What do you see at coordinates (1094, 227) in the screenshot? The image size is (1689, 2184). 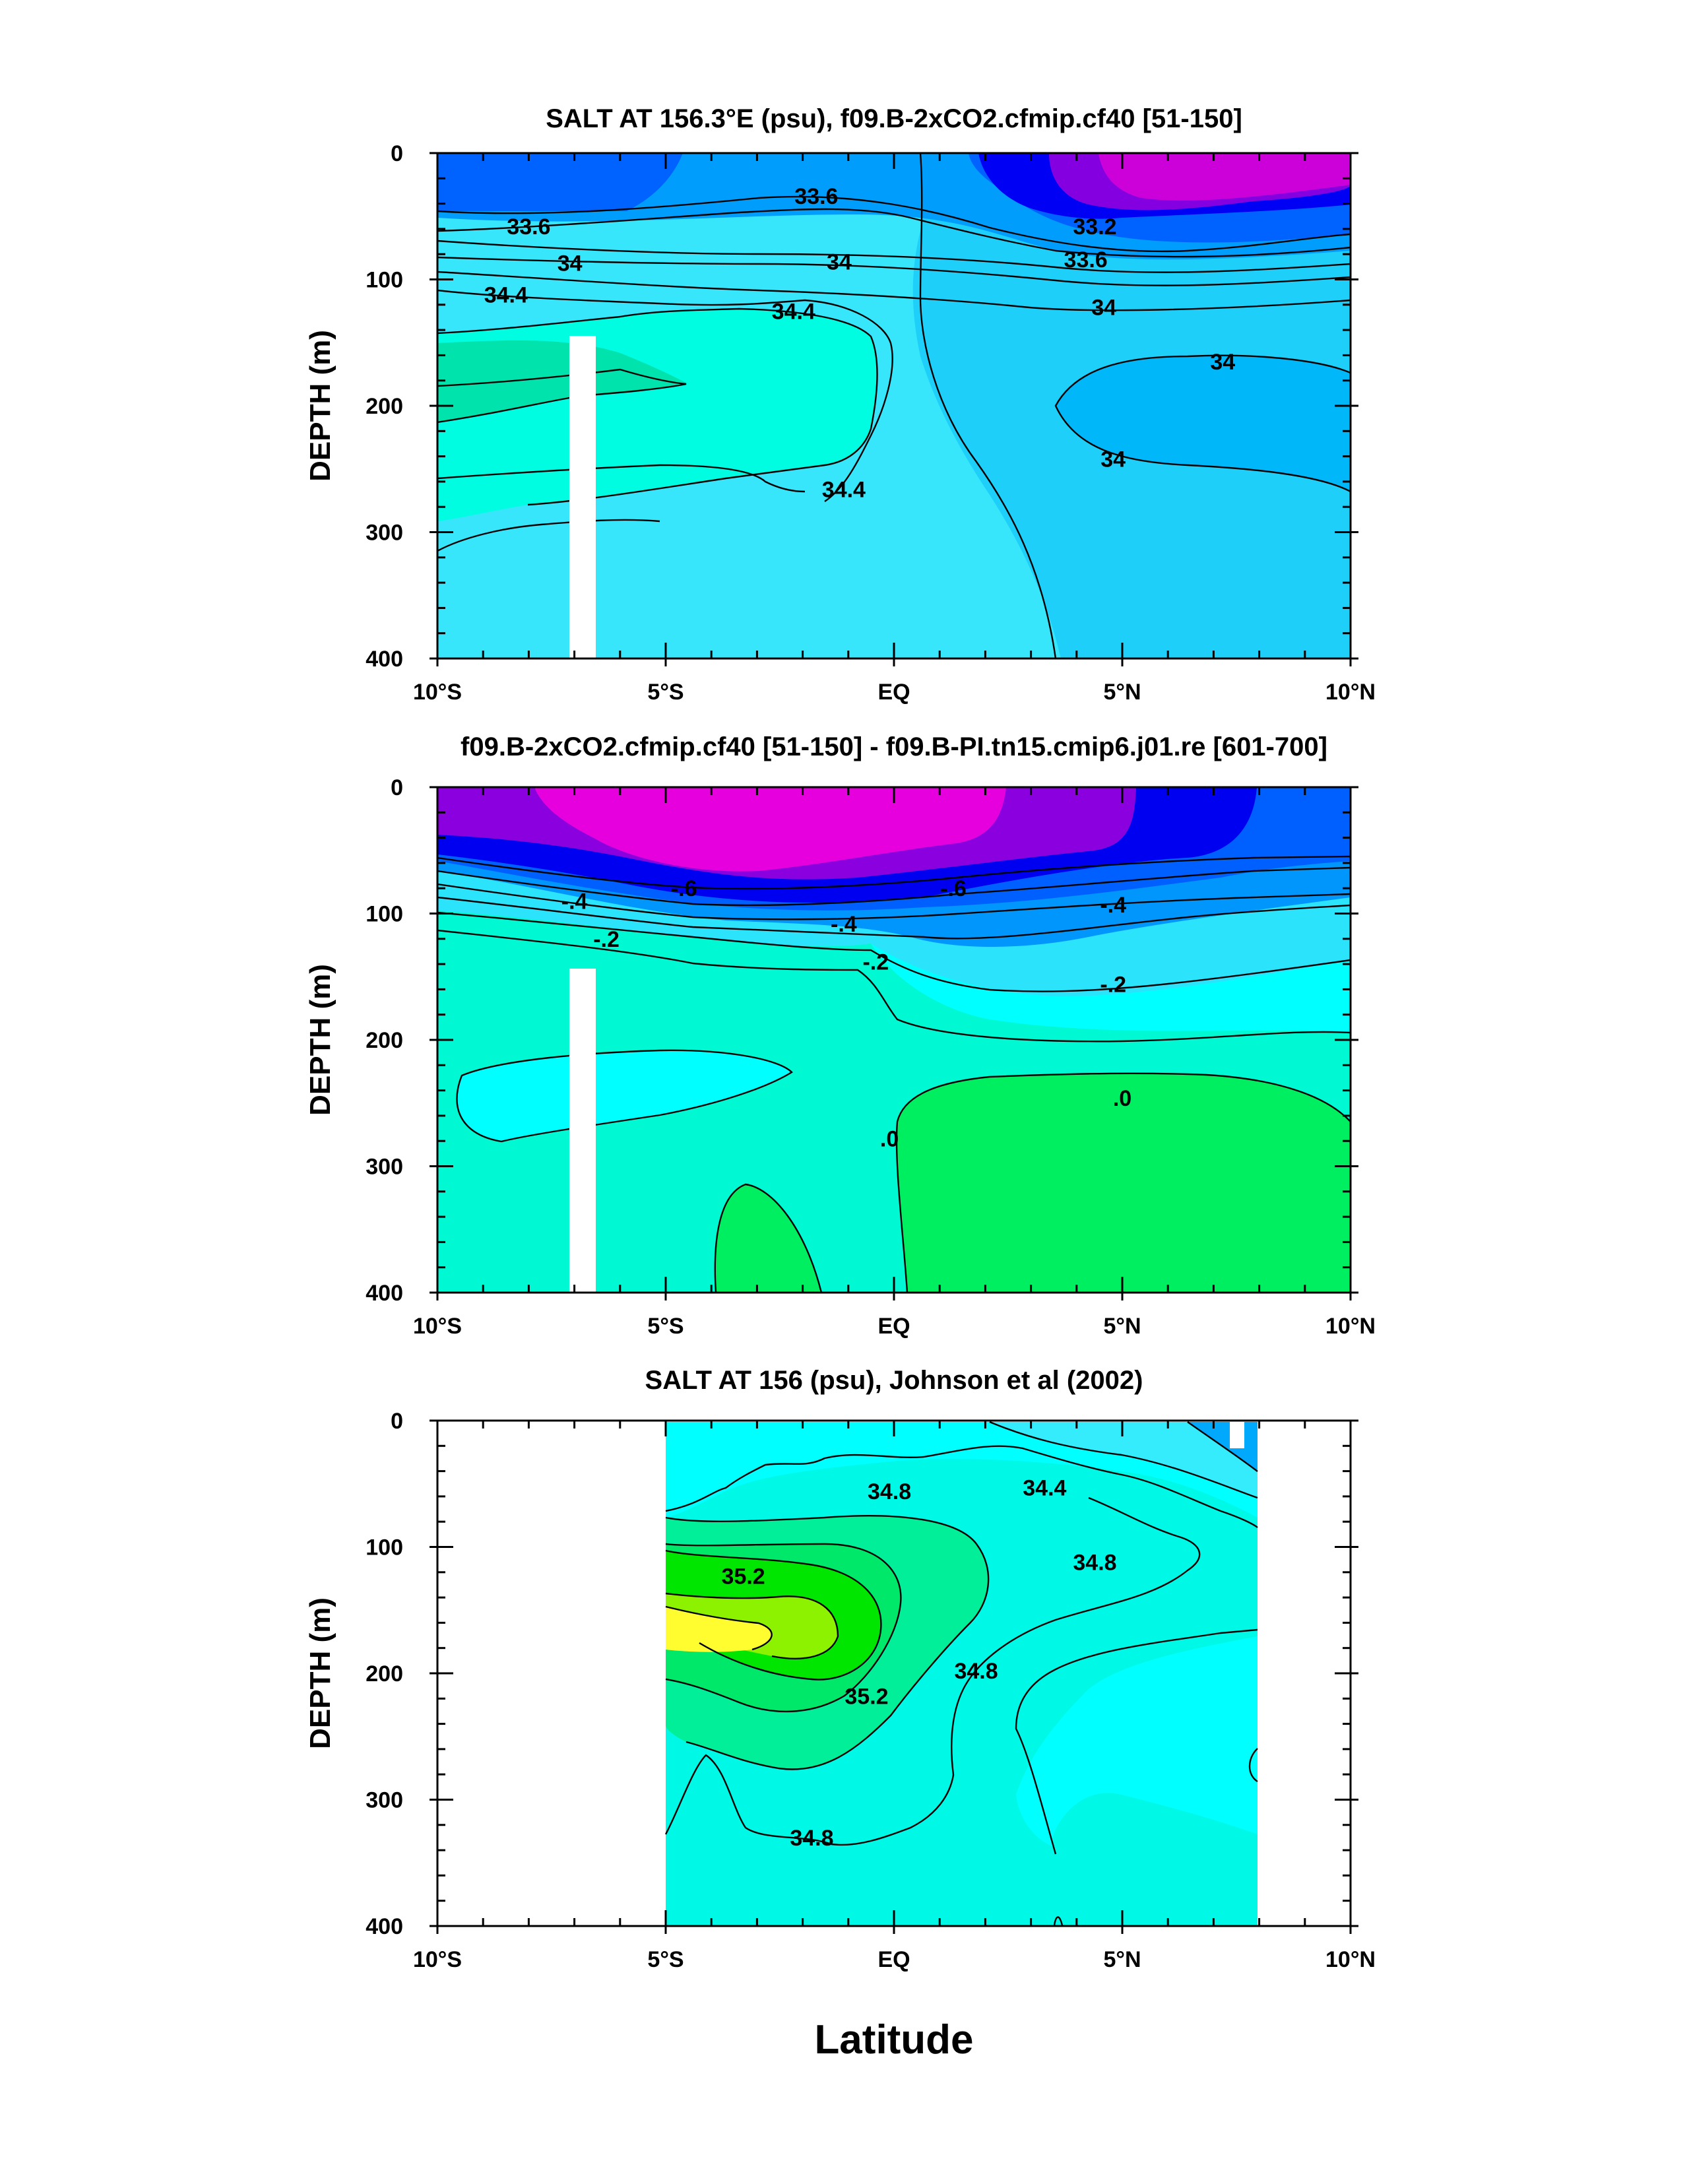 I see `contour-label: 33.2` at bounding box center [1094, 227].